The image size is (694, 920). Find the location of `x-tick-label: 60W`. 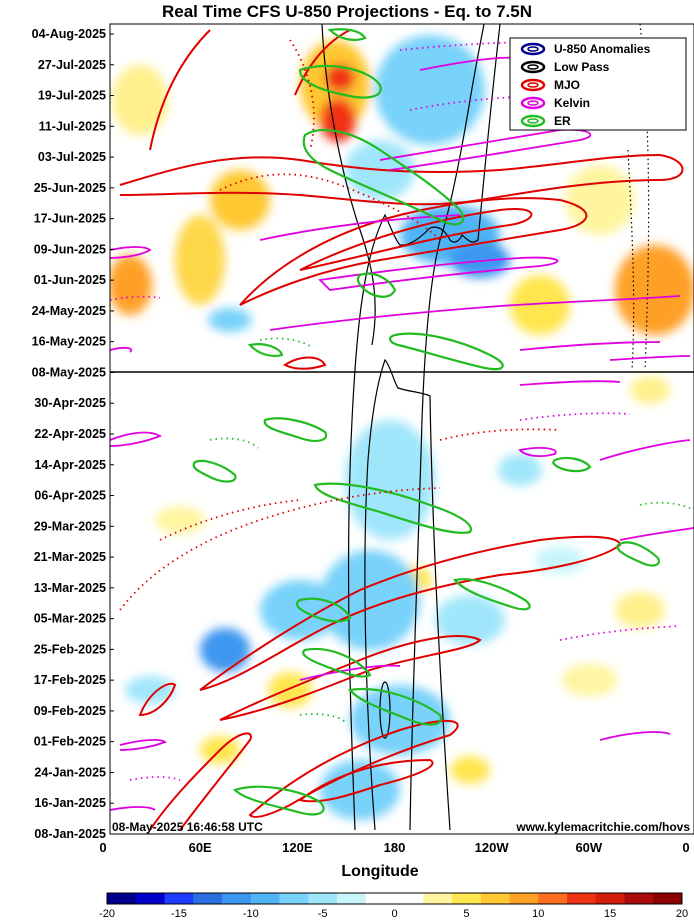

x-tick-label: 60W is located at coordinates (588, 847).